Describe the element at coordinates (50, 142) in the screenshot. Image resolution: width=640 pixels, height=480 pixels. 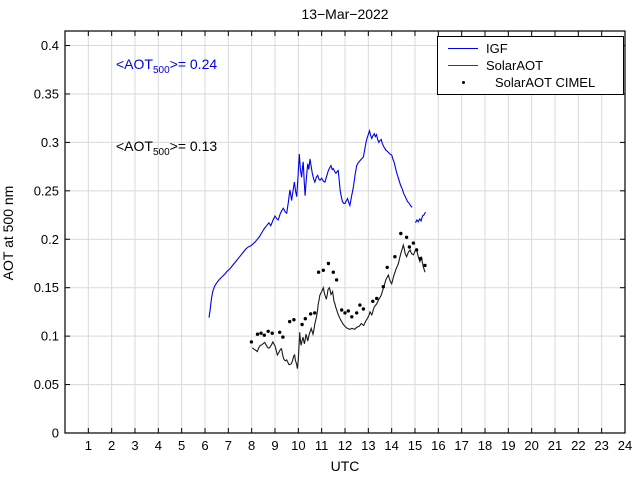
I see `svg-text: 0.3` at that location.